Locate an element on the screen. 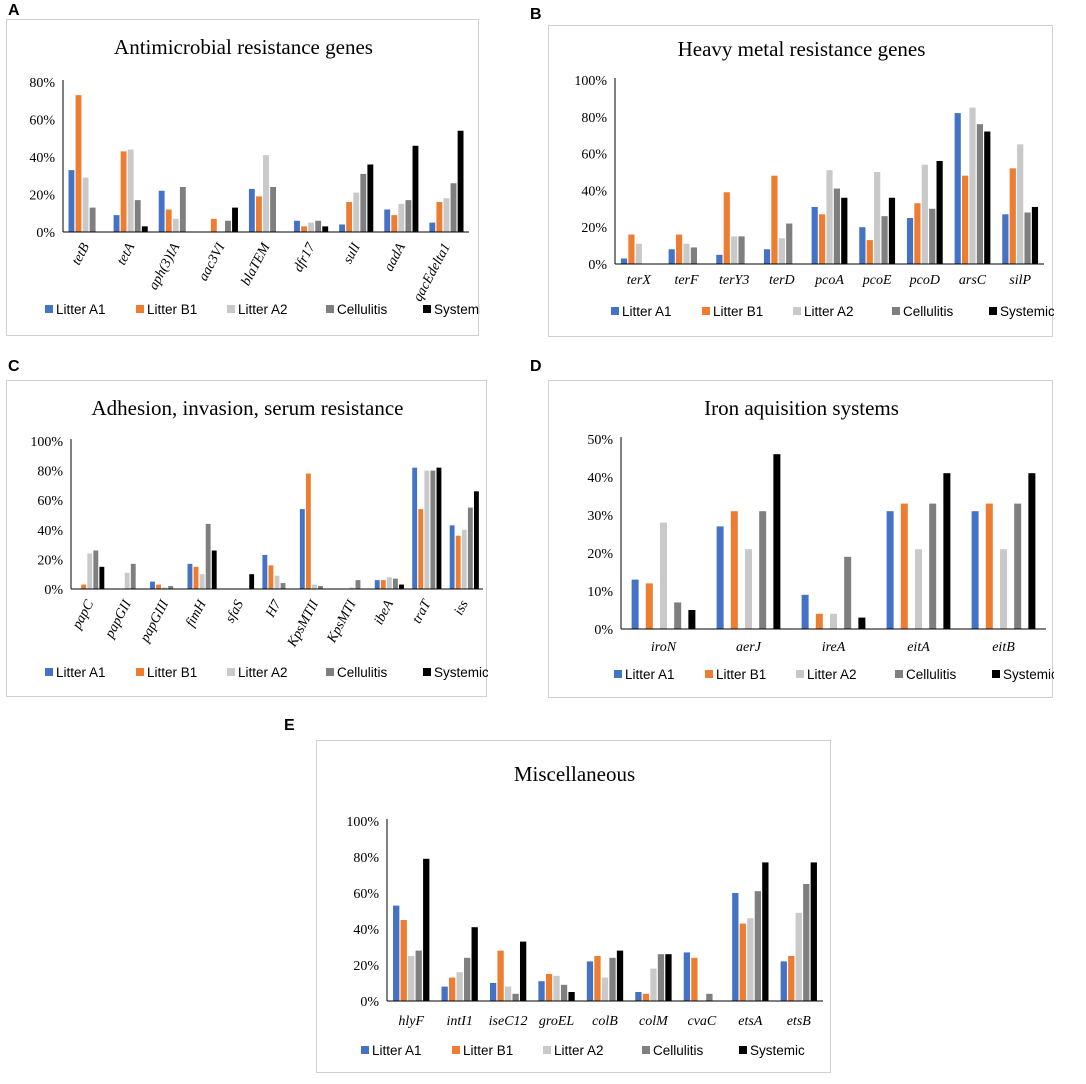 Image resolution: width=1086 pixels, height=1084 pixels. x-tick-label: pcoD is located at coordinates (924, 280).